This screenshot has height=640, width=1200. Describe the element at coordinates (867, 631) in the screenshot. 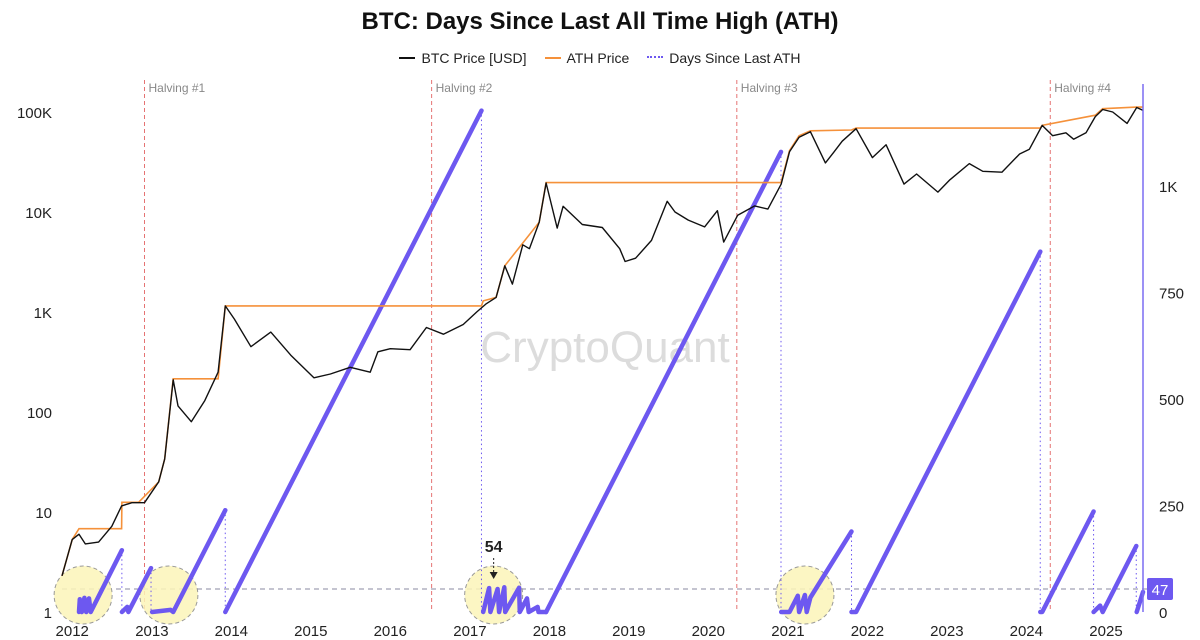

I see `x-tick-label: 2022` at that location.